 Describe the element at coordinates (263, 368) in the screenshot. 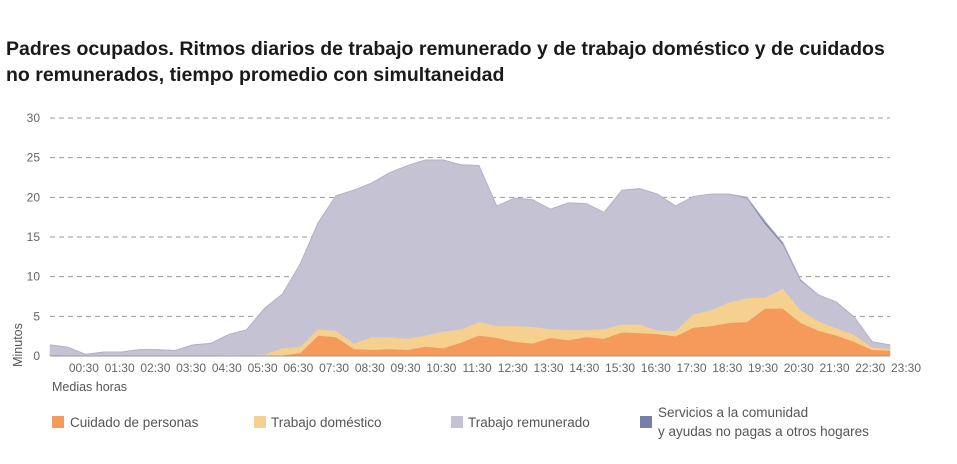

I see `x-tick-label: 05:30` at that location.